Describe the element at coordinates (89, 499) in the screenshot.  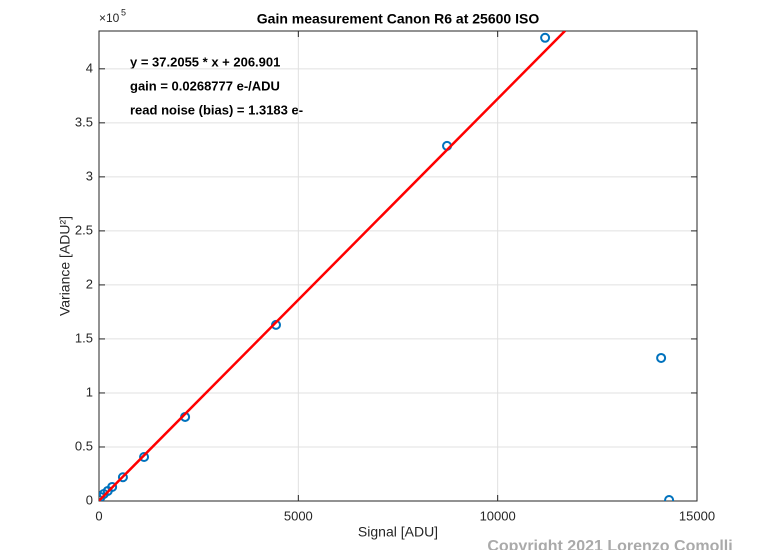
I see `y-tick-label: 0` at that location.